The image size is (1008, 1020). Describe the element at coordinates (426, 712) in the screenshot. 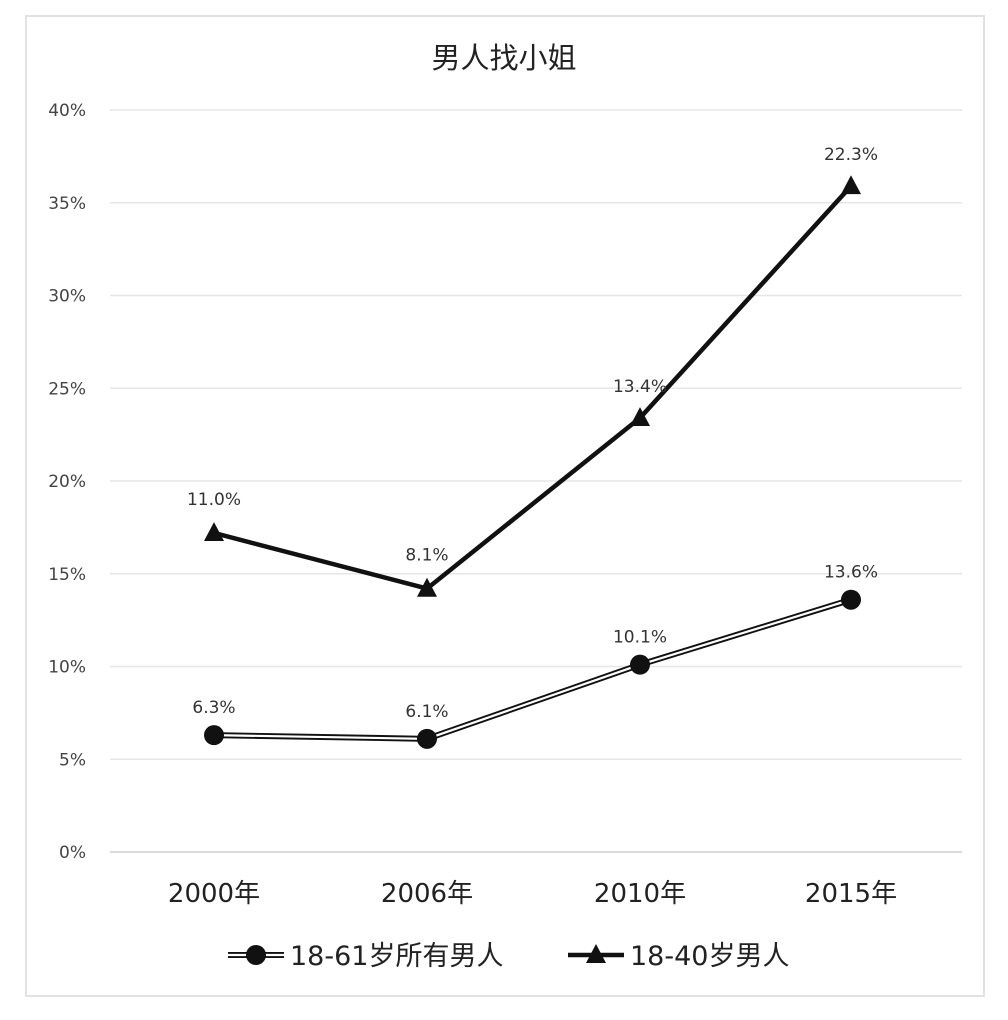

I see `data-label: 6.1%` at that location.